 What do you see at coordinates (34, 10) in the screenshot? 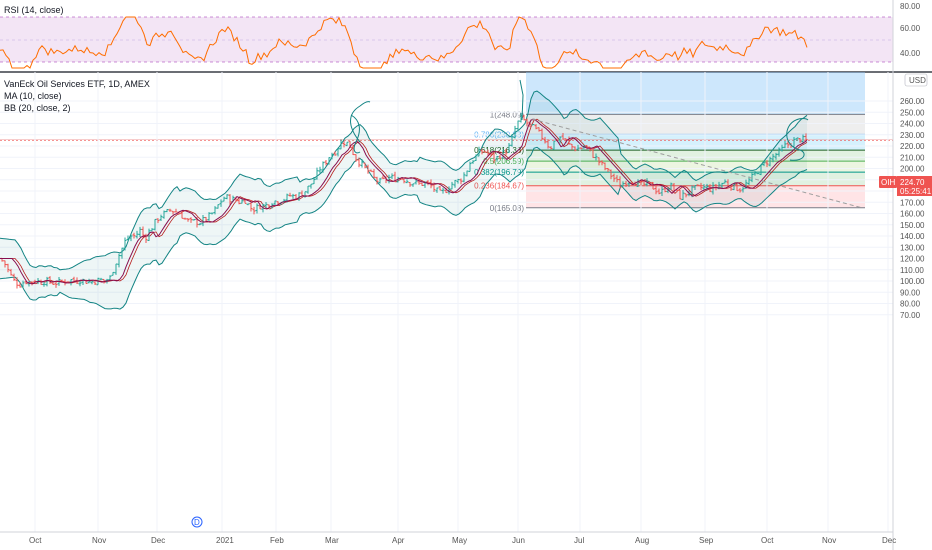
I see `rsi-label: RSI (14, close)` at bounding box center [34, 10].